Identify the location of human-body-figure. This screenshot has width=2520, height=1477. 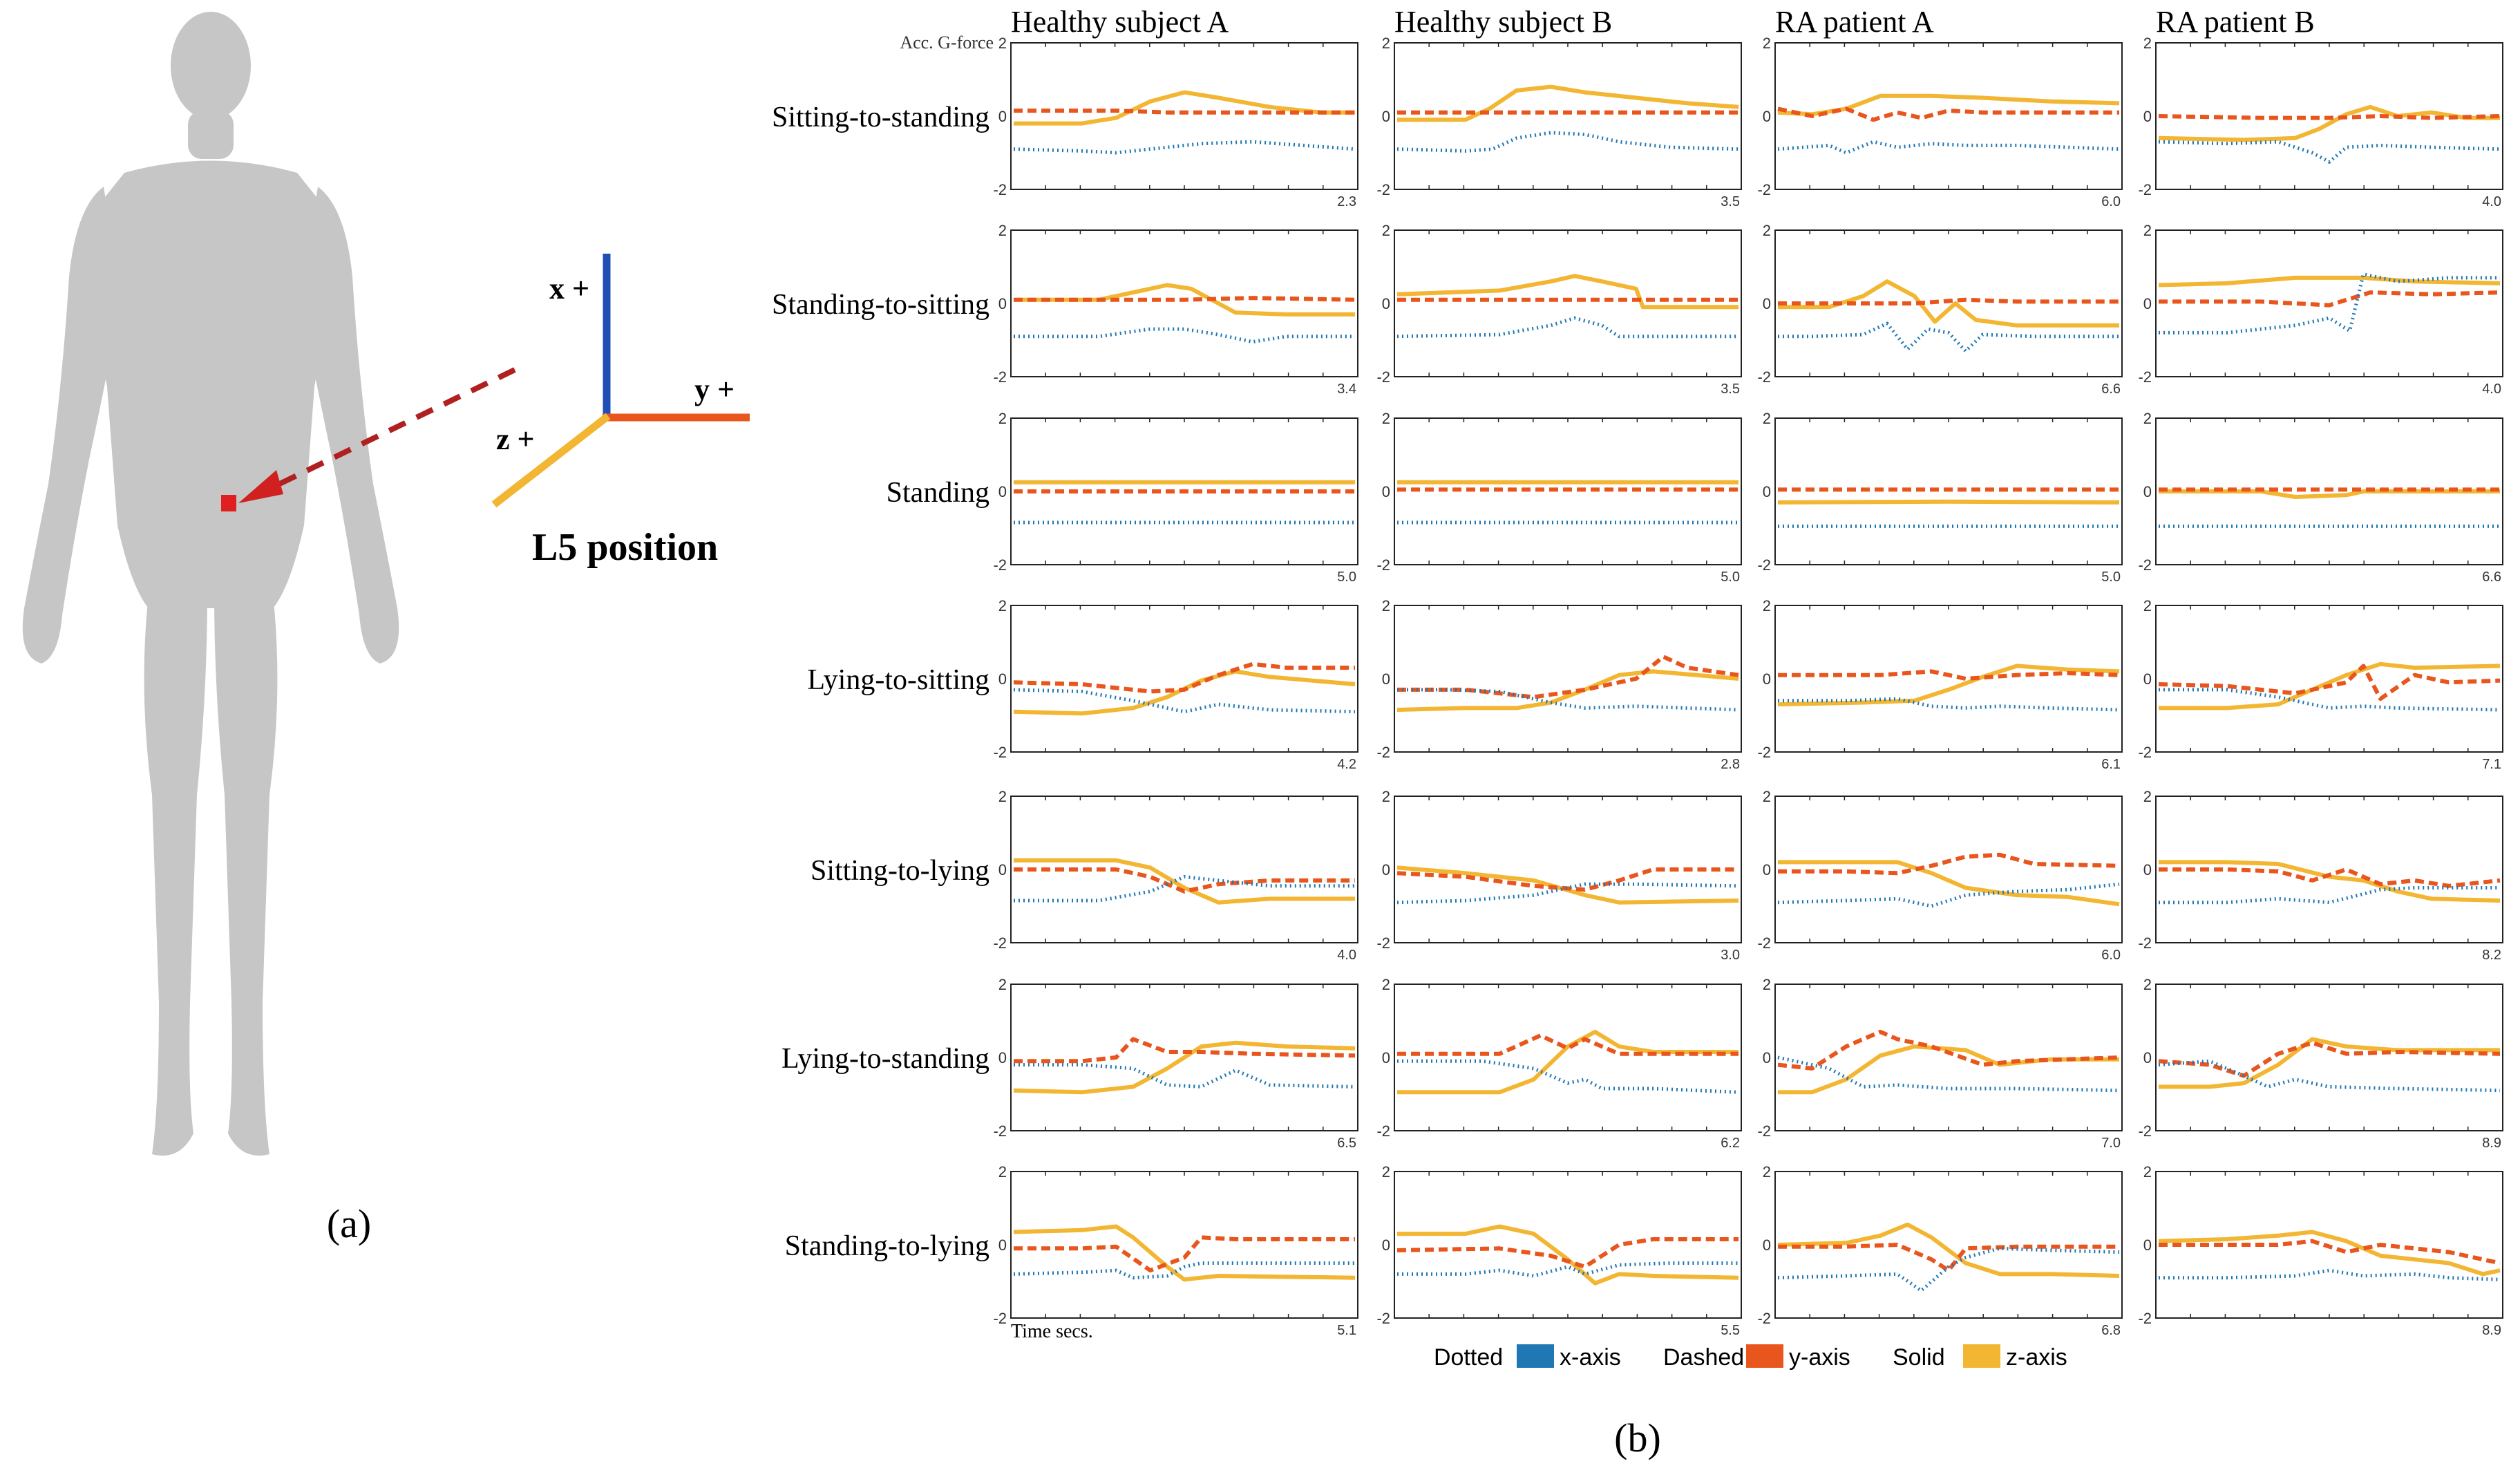
(210, 584).